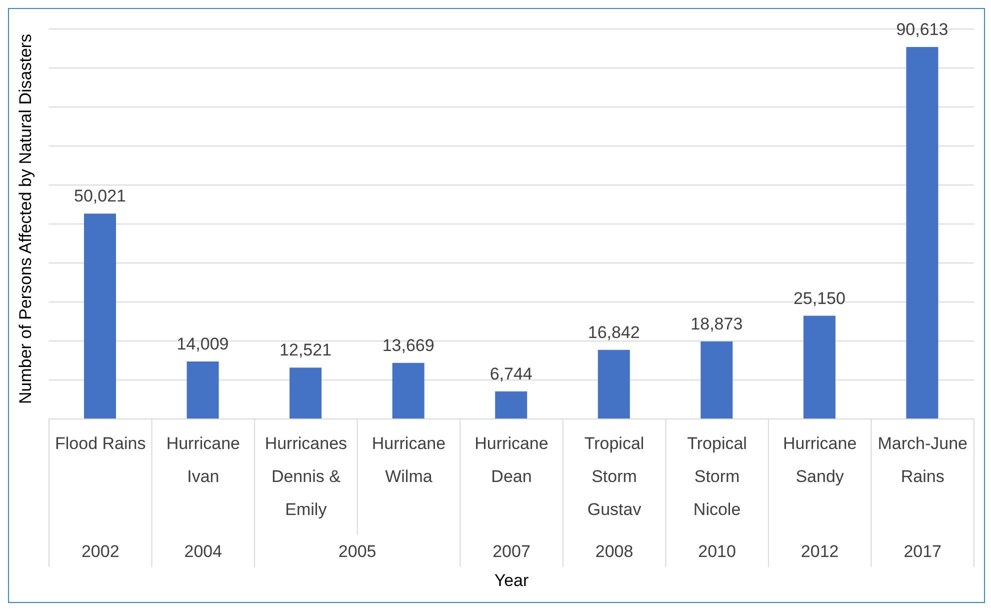 The height and width of the screenshot is (609, 991). I want to click on y-axis-title: Number of Persons Affected by Natural Disasters, so click(26, 219).